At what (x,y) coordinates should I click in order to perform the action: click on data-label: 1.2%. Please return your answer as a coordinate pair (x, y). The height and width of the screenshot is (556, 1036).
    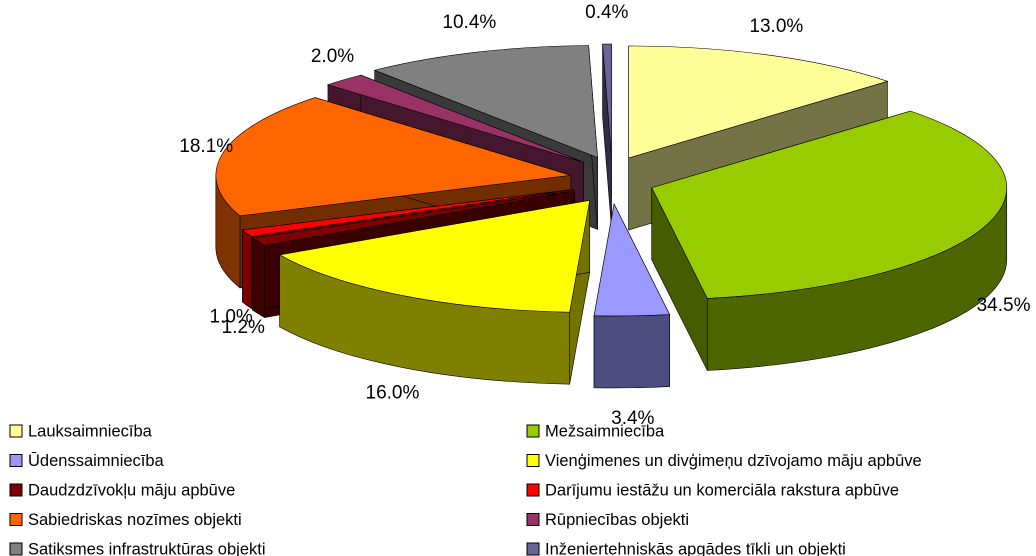
    Looking at the image, I should click on (243, 327).